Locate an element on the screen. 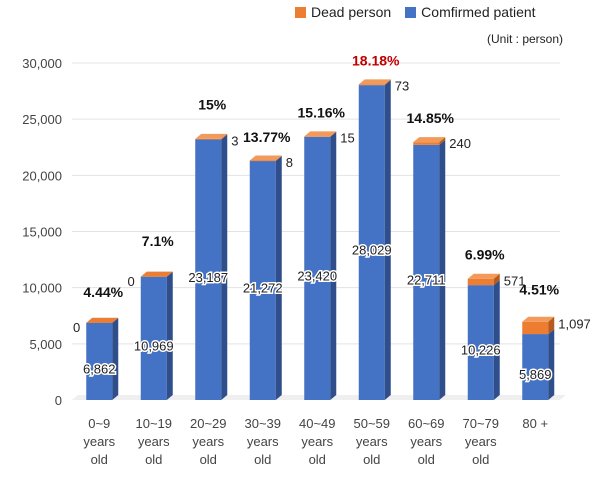 The width and height of the screenshot is (600, 482). dead-value-label: 3 is located at coordinates (234, 140).